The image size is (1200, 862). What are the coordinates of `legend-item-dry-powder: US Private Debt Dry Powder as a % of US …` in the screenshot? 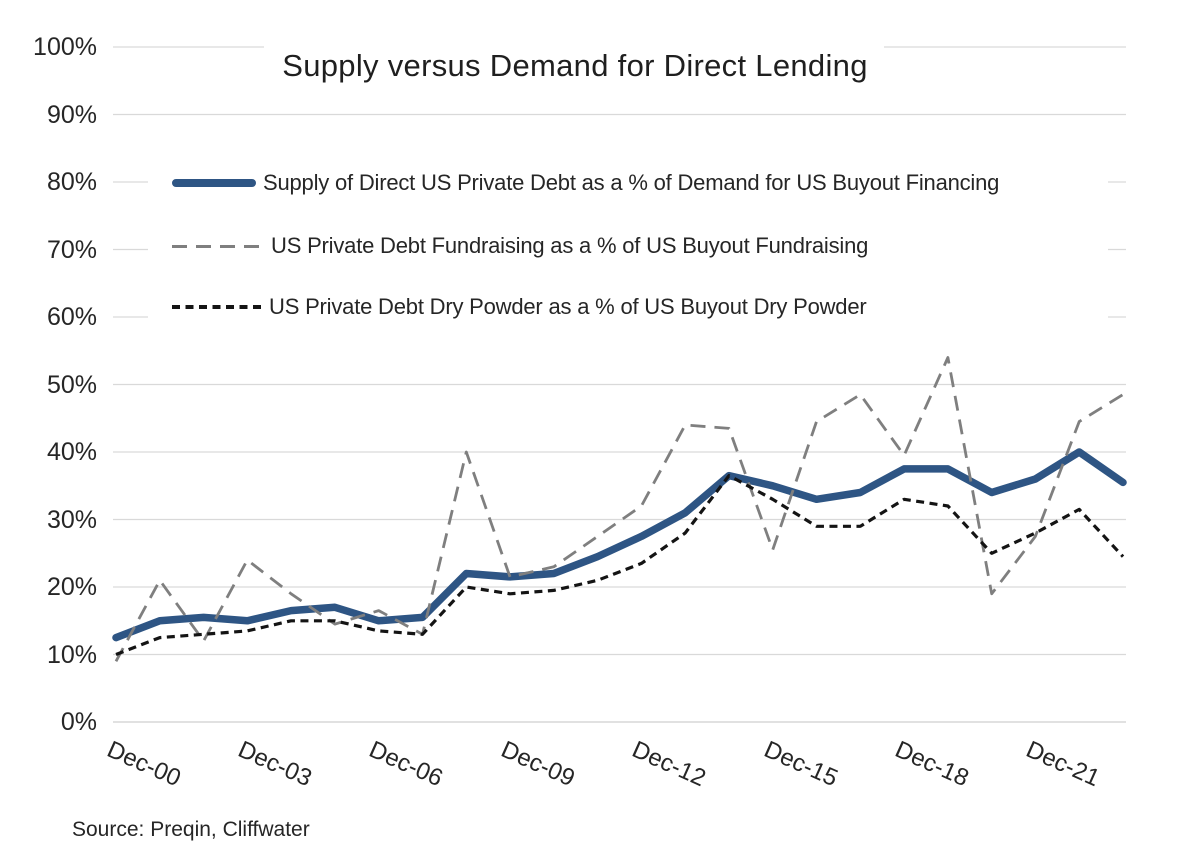 It's located at (519, 307).